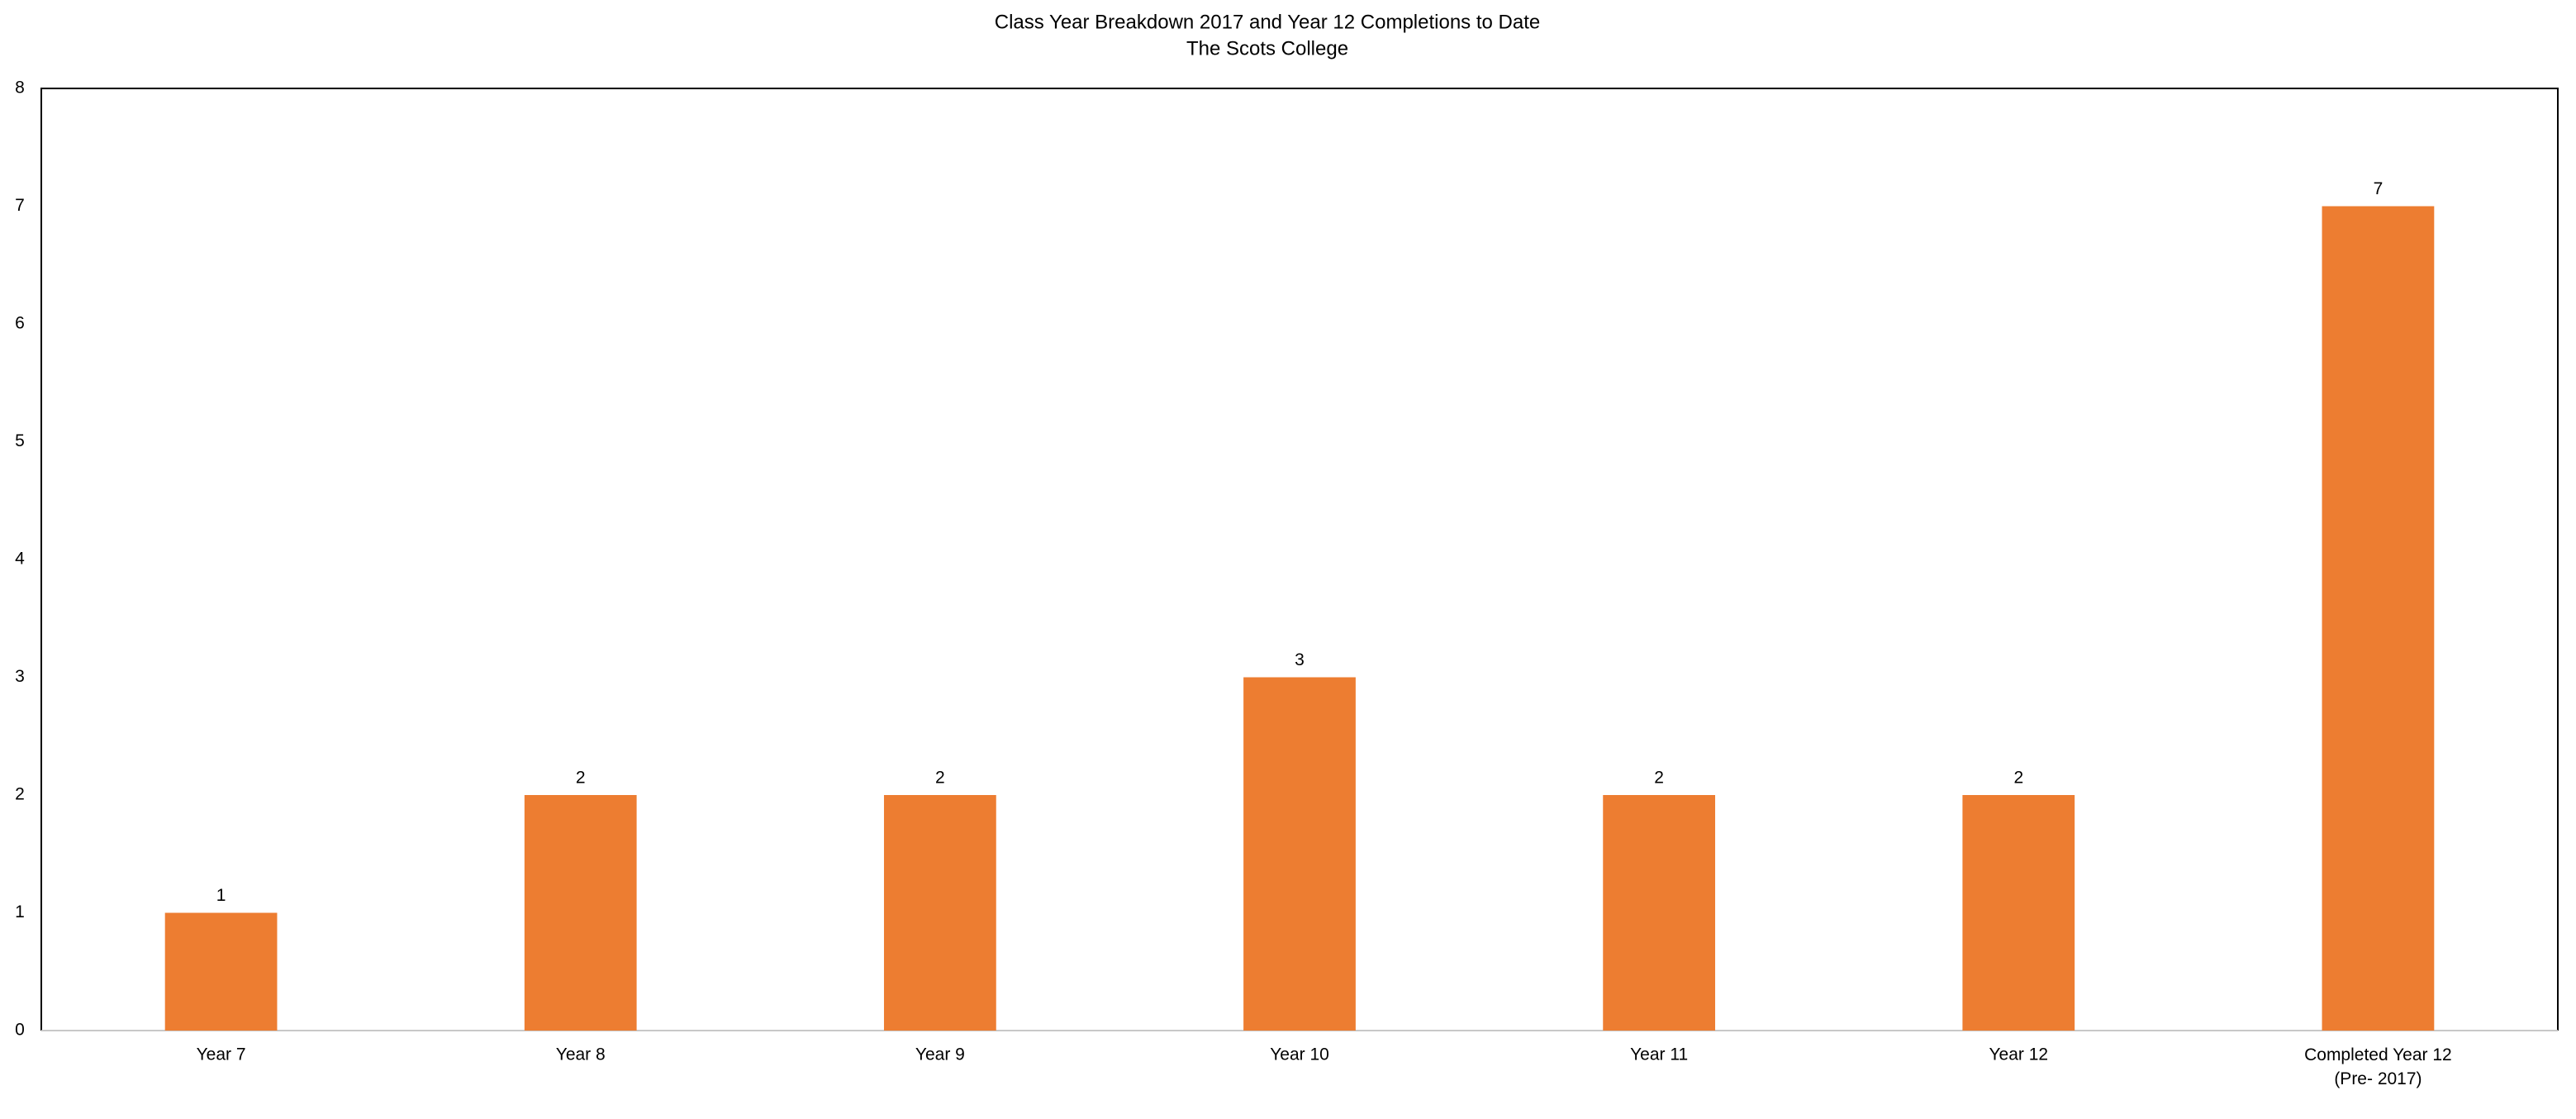 The height and width of the screenshot is (1119, 2576). What do you see at coordinates (2378, 1066) in the screenshot?
I see `x-tick-label: Completed Year 12 (Pre- 2017)` at bounding box center [2378, 1066].